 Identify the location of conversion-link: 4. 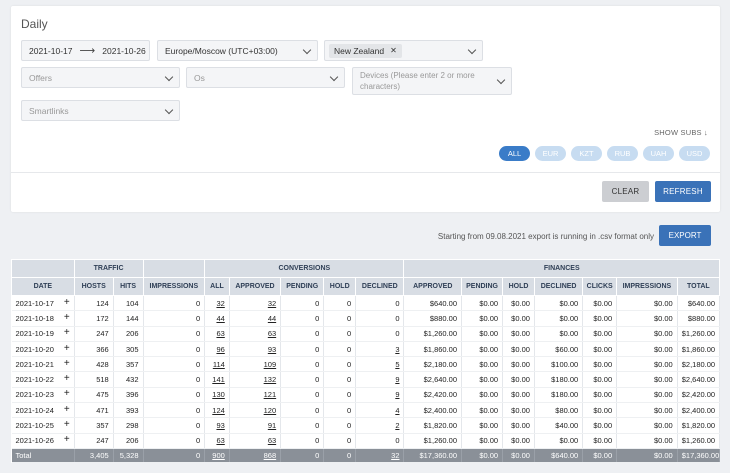
(397, 410).